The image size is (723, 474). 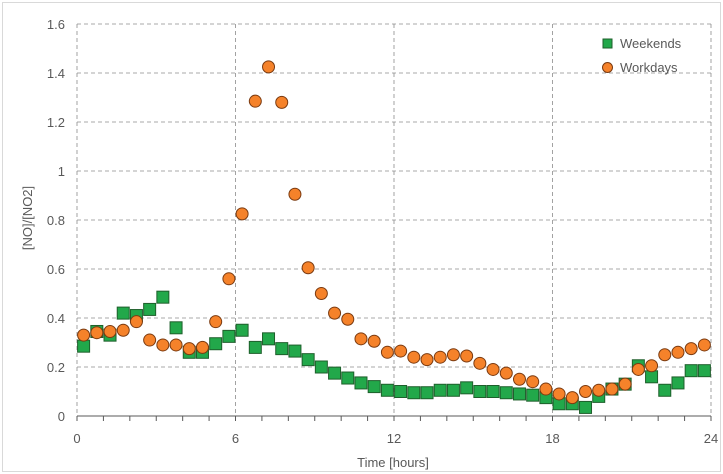 What do you see at coordinates (393, 462) in the screenshot?
I see `x-axis-title: Time [hours]` at bounding box center [393, 462].